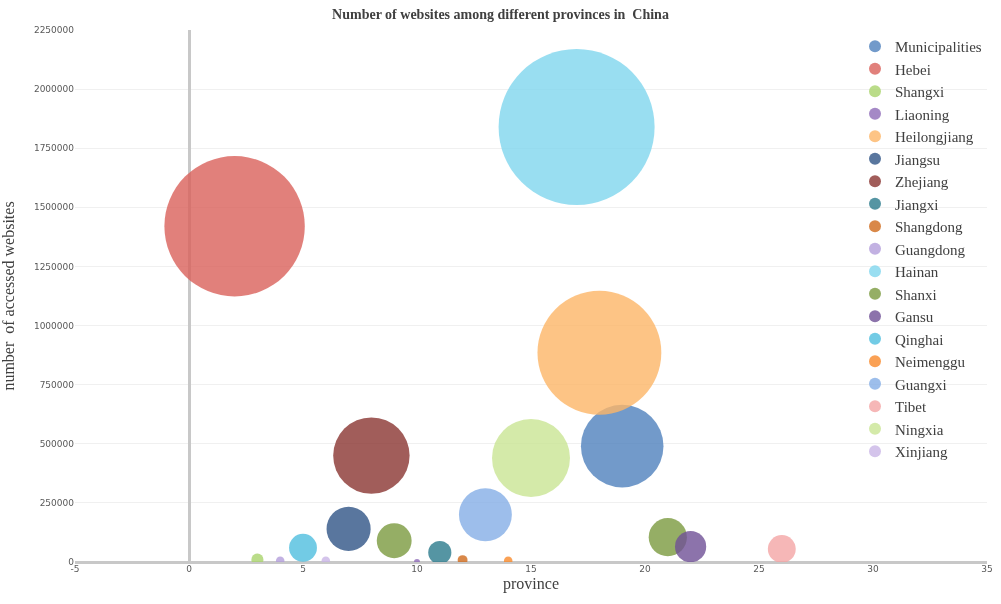 The height and width of the screenshot is (604, 1001). Describe the element at coordinates (759, 569) in the screenshot. I see `x-tick-label: 25` at that location.